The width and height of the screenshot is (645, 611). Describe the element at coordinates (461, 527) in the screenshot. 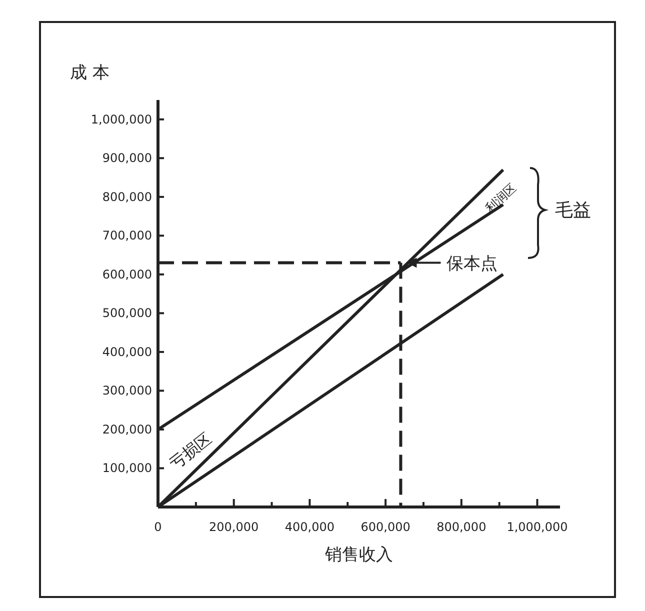

I see `x-tick-label: 800,000` at that location.